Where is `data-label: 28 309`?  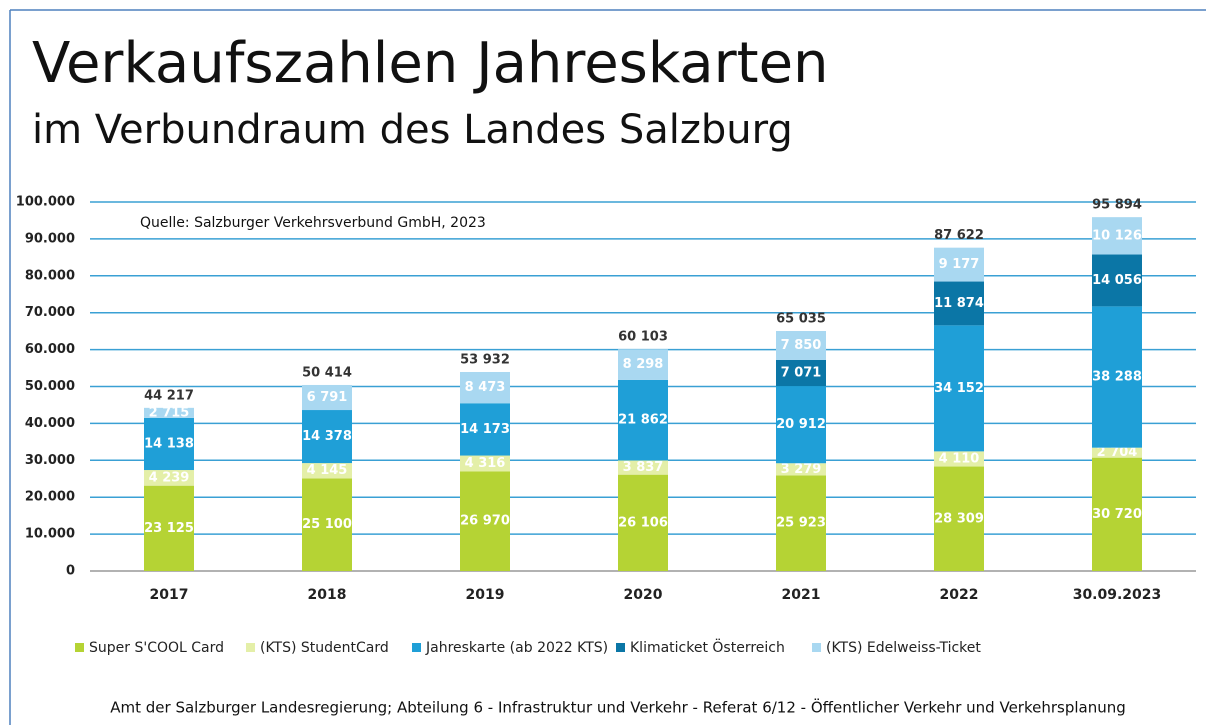 data-label: 28 309 is located at coordinates (959, 518).